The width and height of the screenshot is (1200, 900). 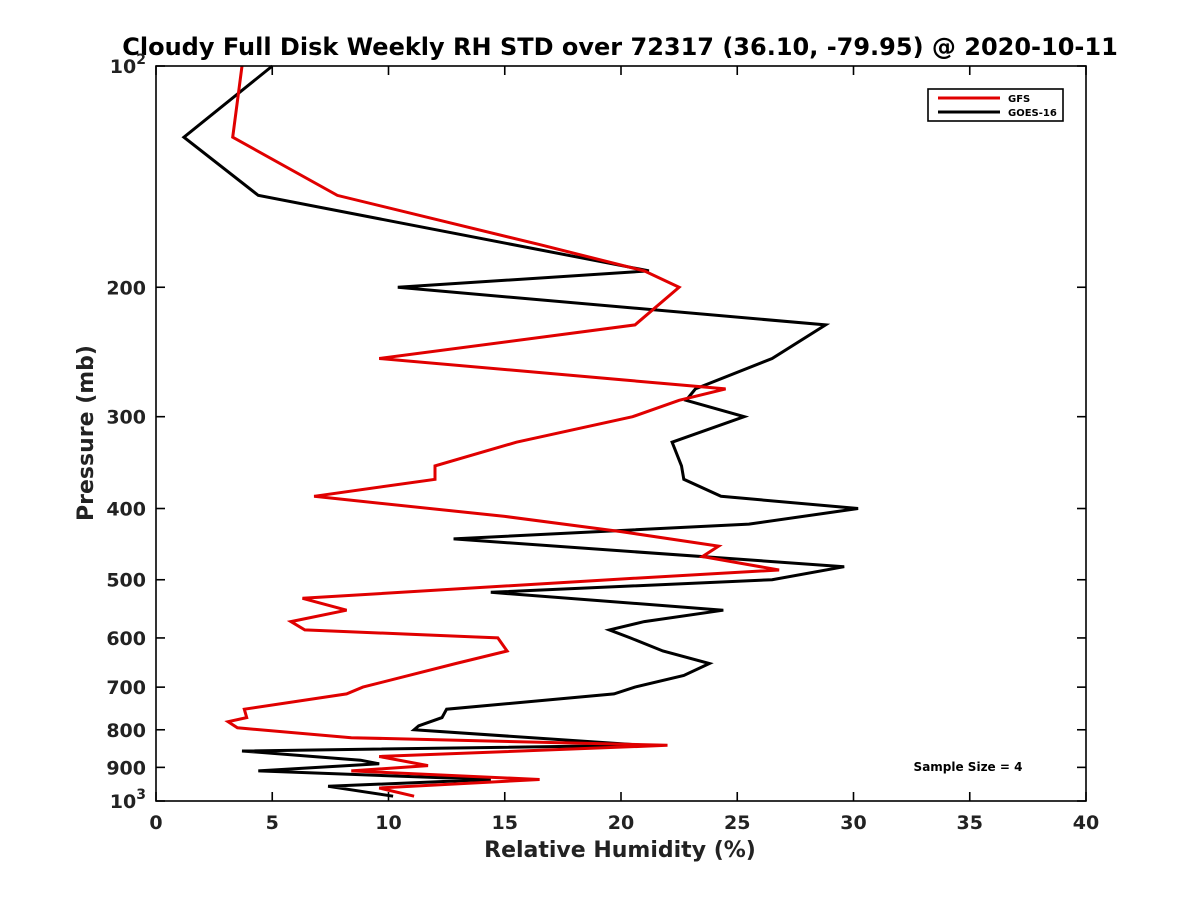 I want to click on x-tick-label: 20, so click(x=621, y=823).